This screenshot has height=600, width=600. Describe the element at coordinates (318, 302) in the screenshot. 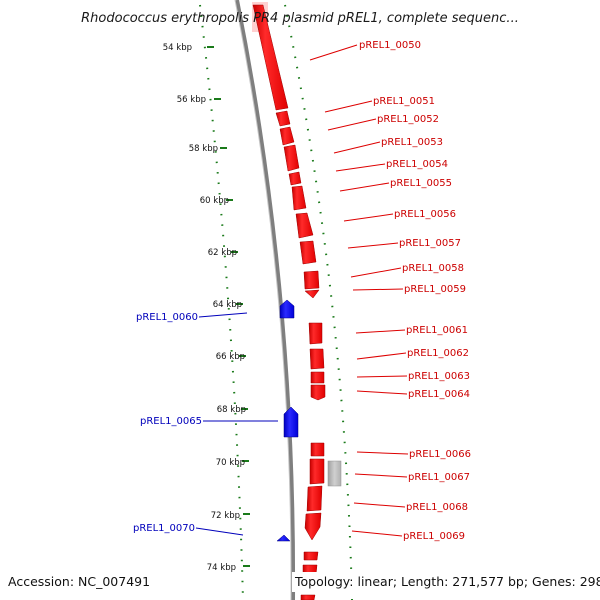

I see `outer-tick-ring` at that location.